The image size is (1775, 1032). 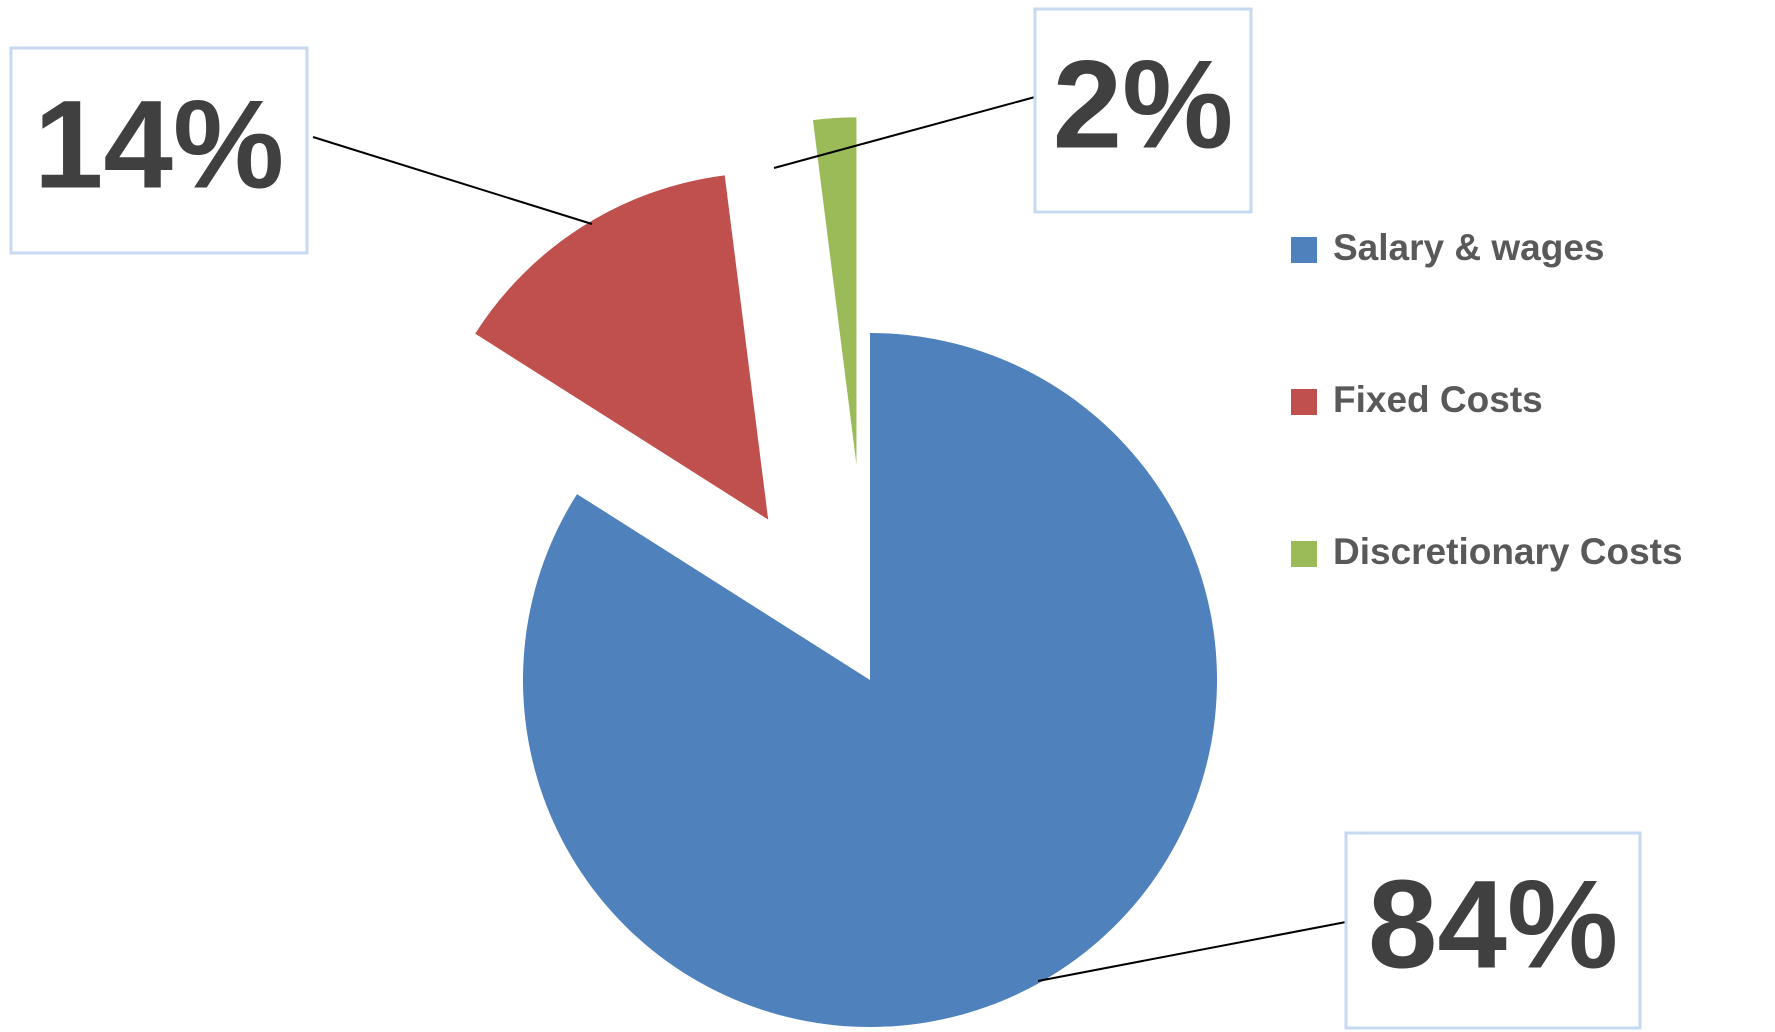 What do you see at coordinates (1468, 247) in the screenshot?
I see `legend-label: Salary & wages` at bounding box center [1468, 247].